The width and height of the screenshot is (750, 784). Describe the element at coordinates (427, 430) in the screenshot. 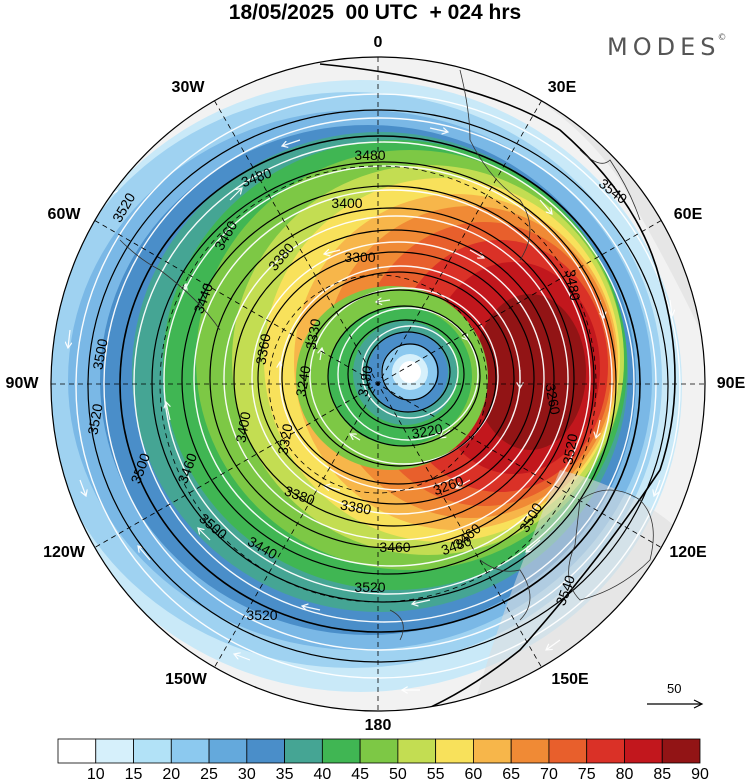

I see `contour-label: 3220` at that location.